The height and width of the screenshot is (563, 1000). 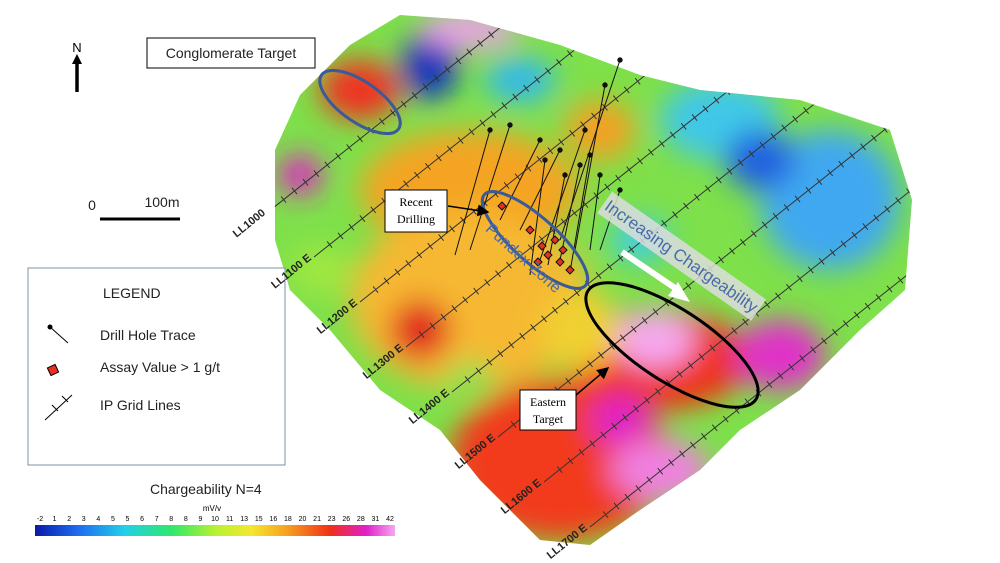 I want to click on drilling-label: Drilling, so click(x=416, y=219).